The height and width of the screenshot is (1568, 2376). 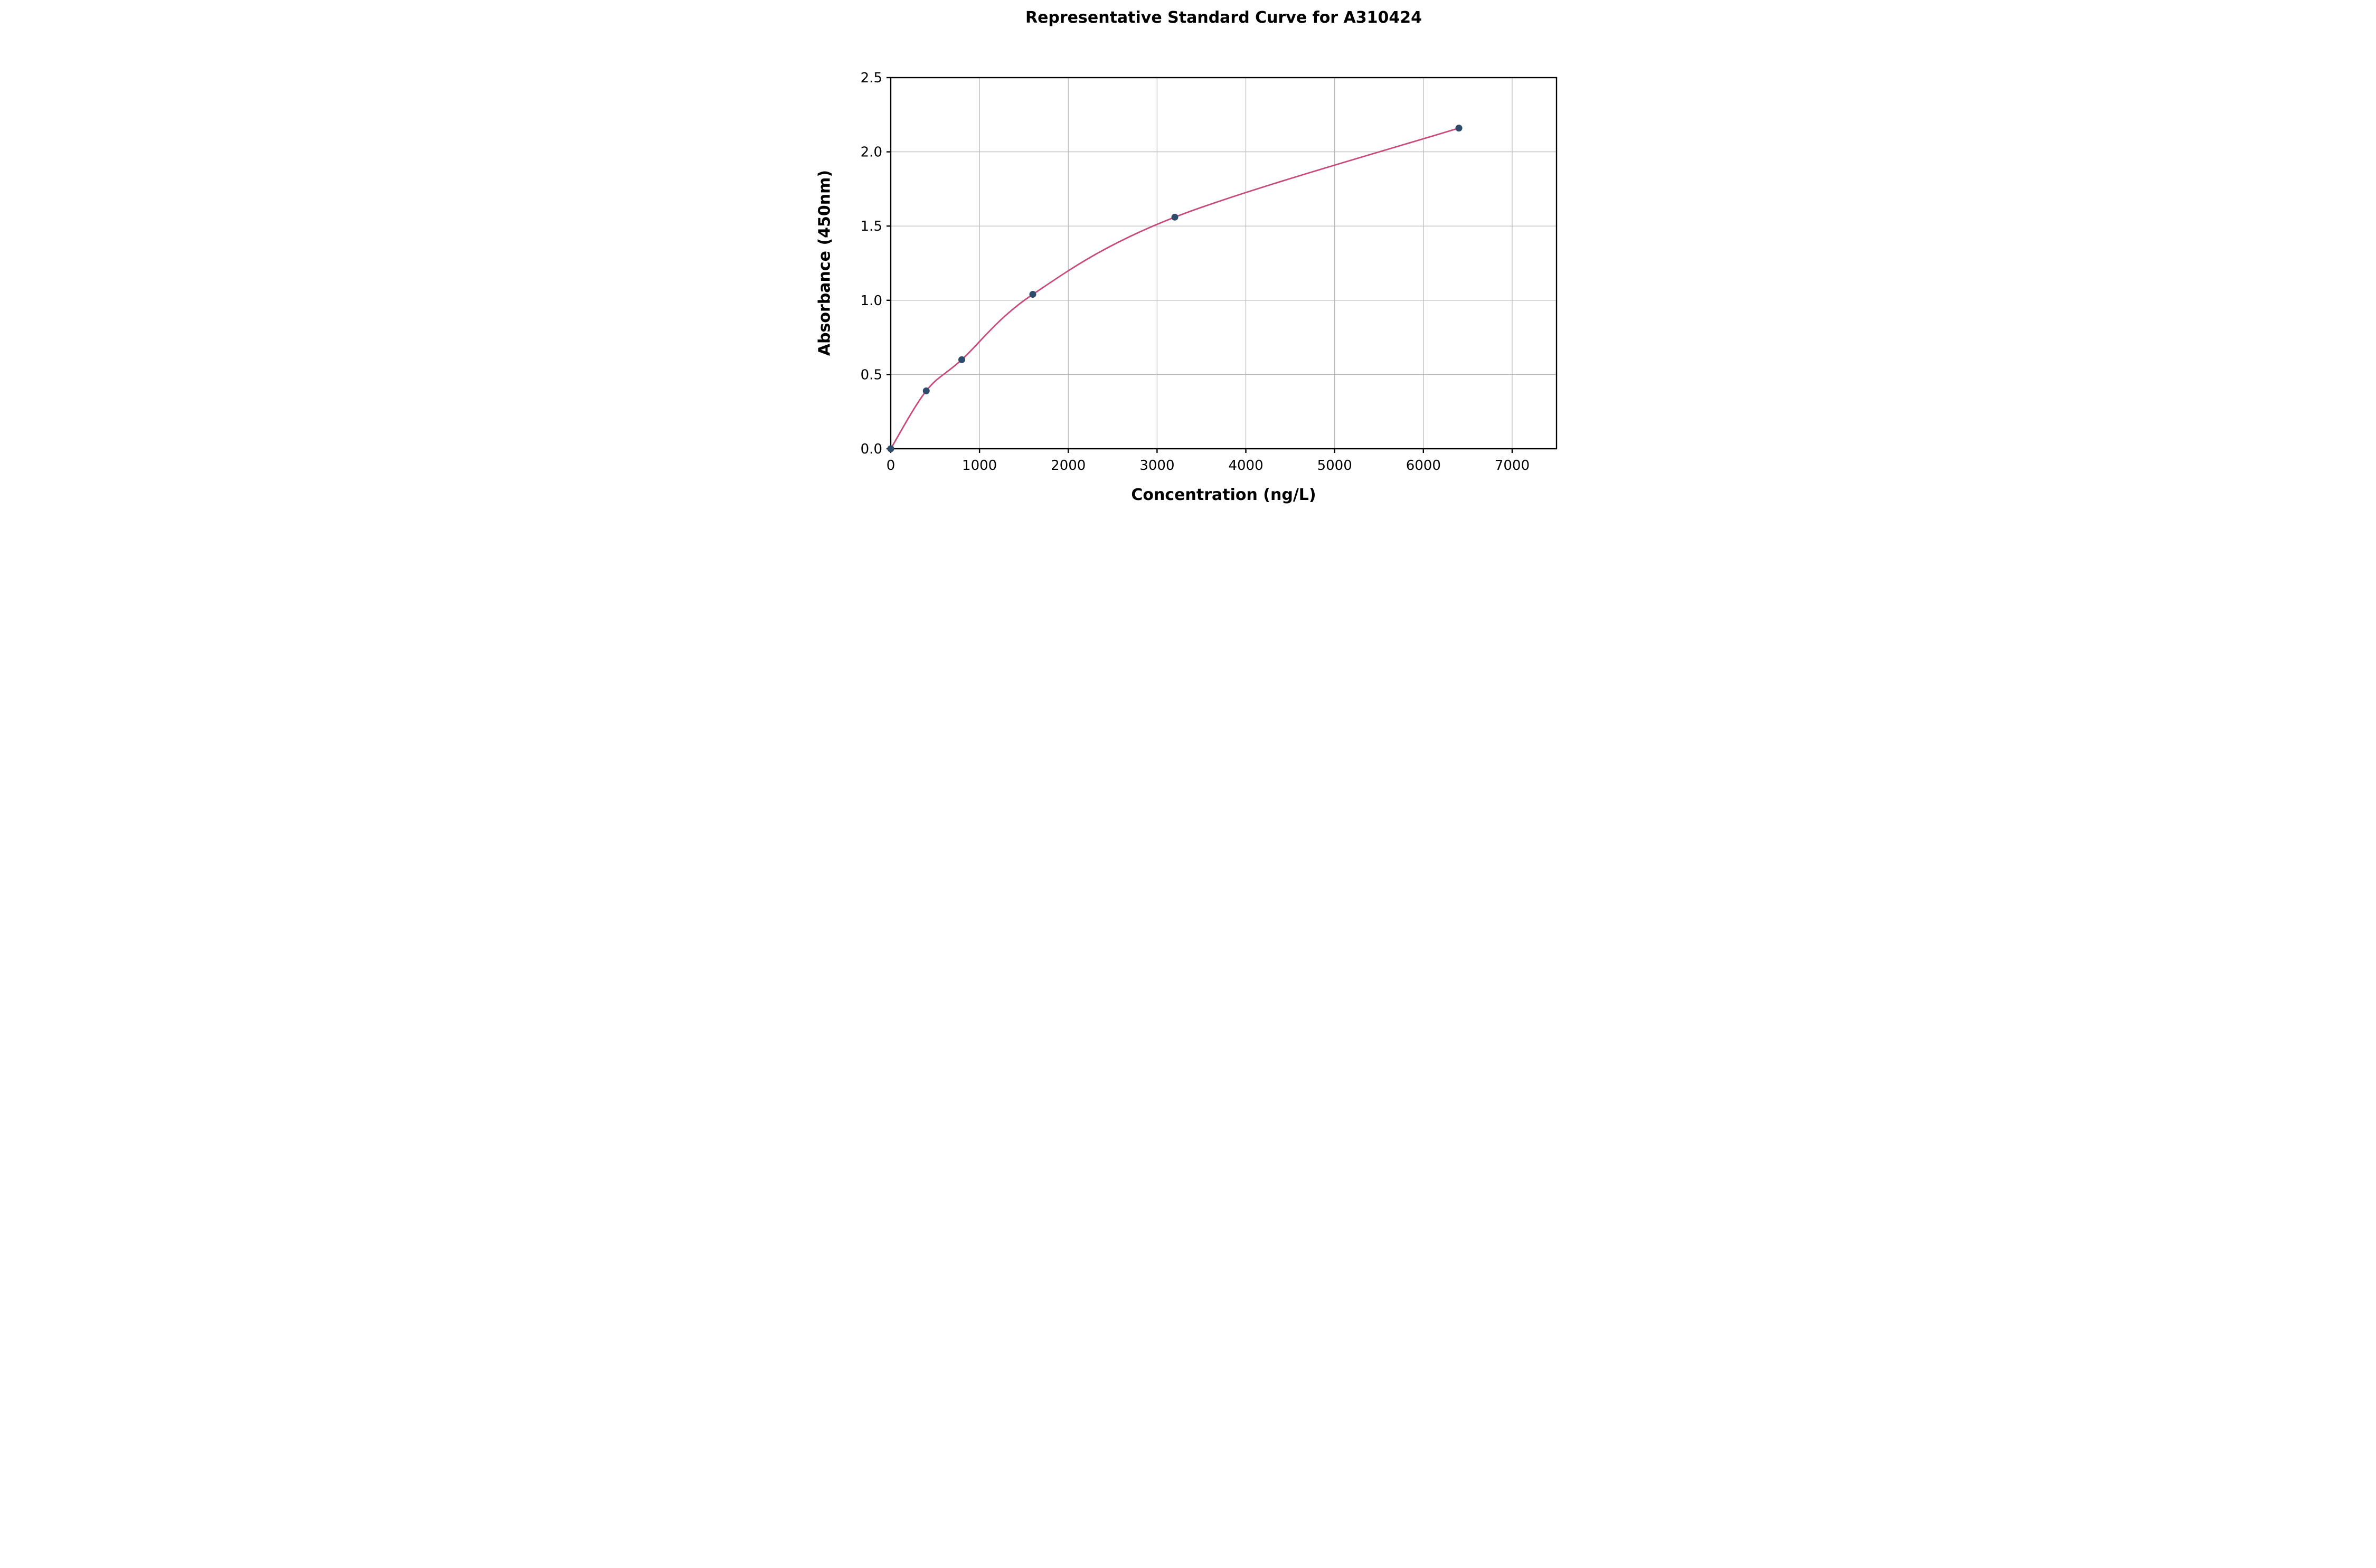 What do you see at coordinates (1068, 466) in the screenshot?
I see `x-tick-label: 2000` at bounding box center [1068, 466].